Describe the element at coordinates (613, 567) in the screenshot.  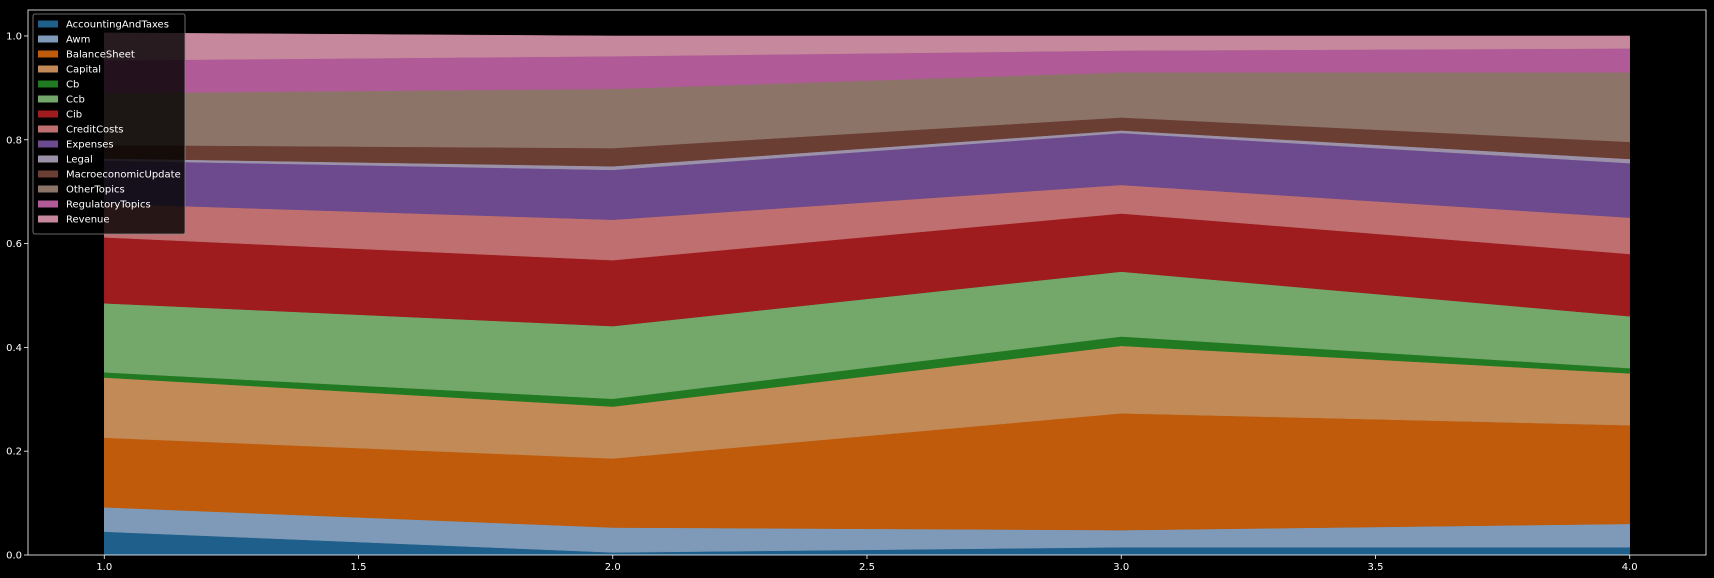
I see `x-tick-label: 2.0` at that location.